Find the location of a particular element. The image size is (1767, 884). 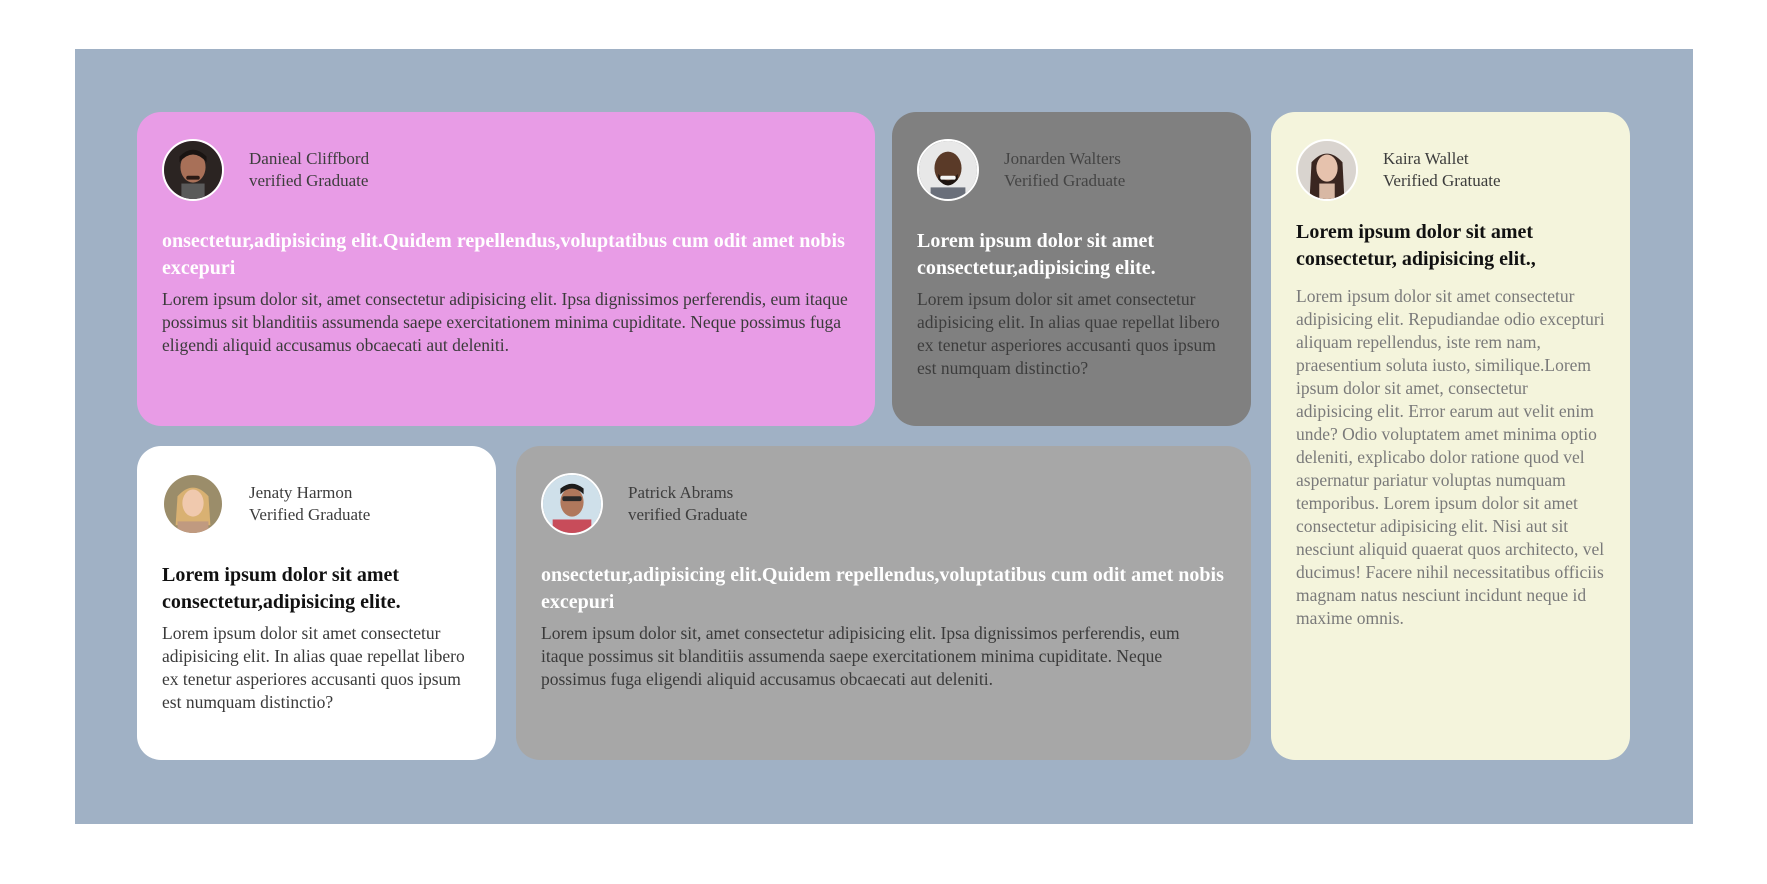

author-name: Jenaty Harmon is located at coordinates (301, 492).